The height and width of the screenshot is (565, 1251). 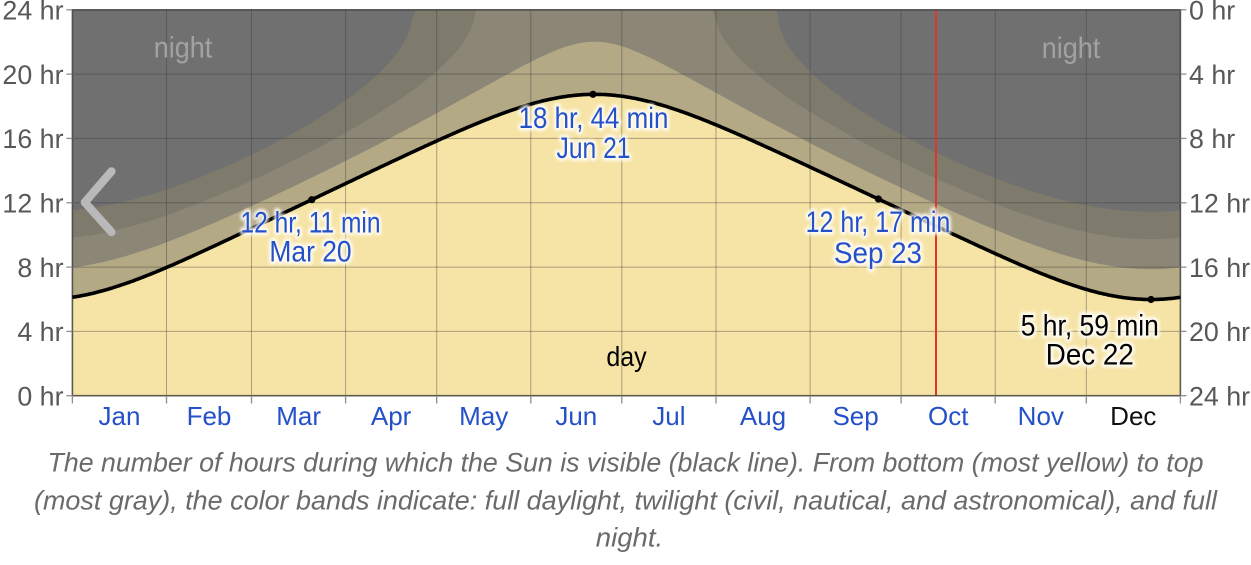 What do you see at coordinates (1090, 326) in the screenshot?
I see `svg-text: 5 hr, 59 min` at bounding box center [1090, 326].